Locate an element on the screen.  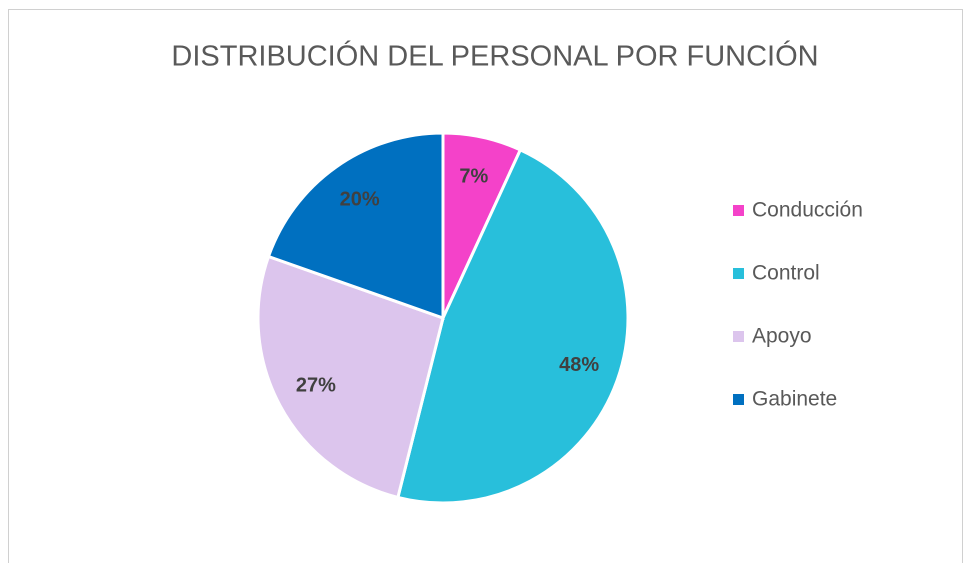
legend-text: Apoyo is located at coordinates (782, 336).